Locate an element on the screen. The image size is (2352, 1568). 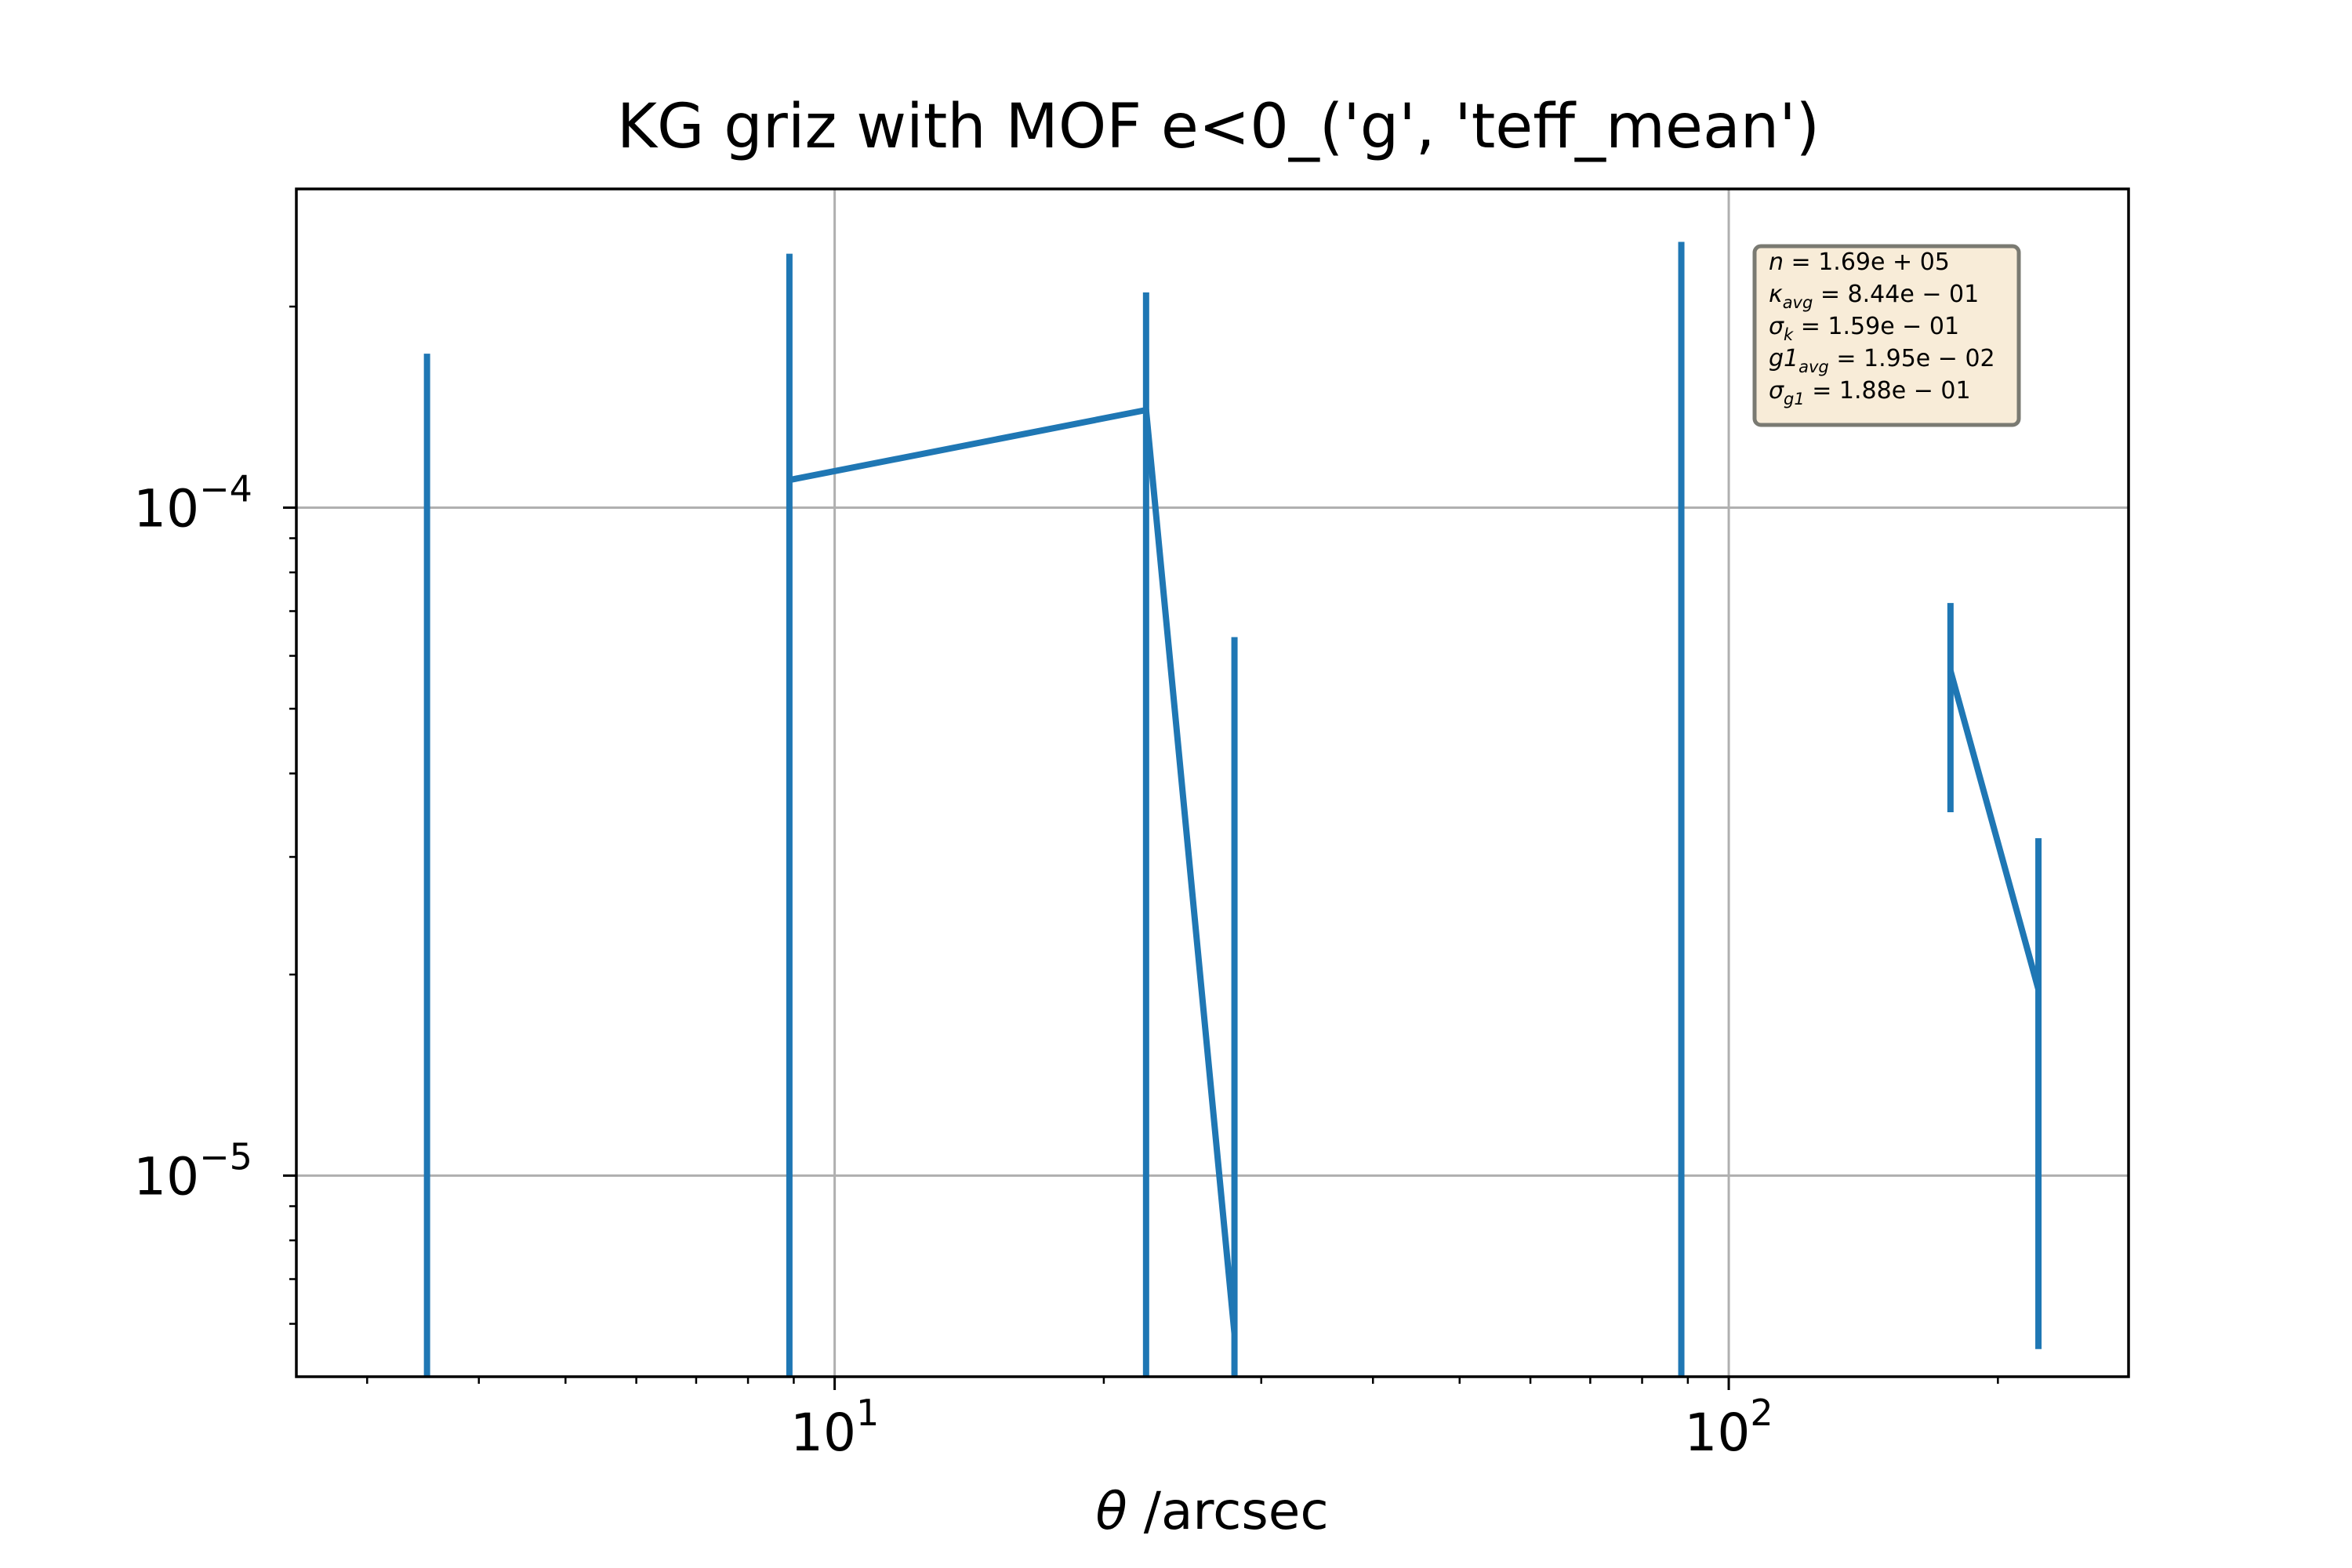
x-tick-label: 10¹ is located at coordinates (834, 1427).